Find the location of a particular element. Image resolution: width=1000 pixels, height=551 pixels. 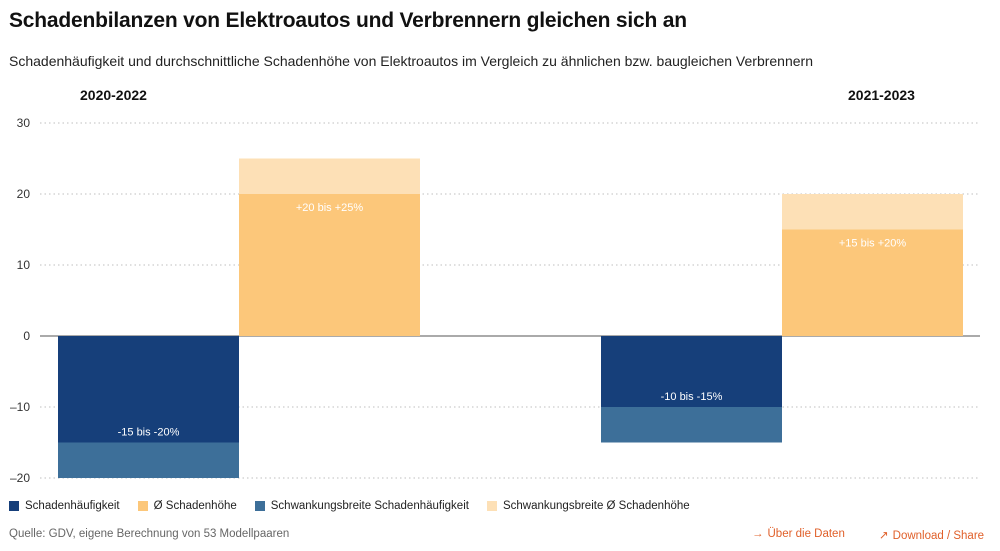

y-tick-label-1: 20 is located at coordinates (24, 194).